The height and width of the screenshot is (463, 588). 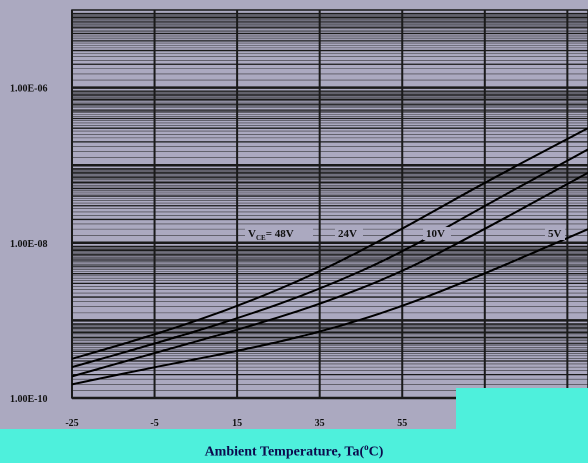 What do you see at coordinates (29, 399) in the screenshot?
I see `y-tick-label: 1.00E-10` at bounding box center [29, 399].